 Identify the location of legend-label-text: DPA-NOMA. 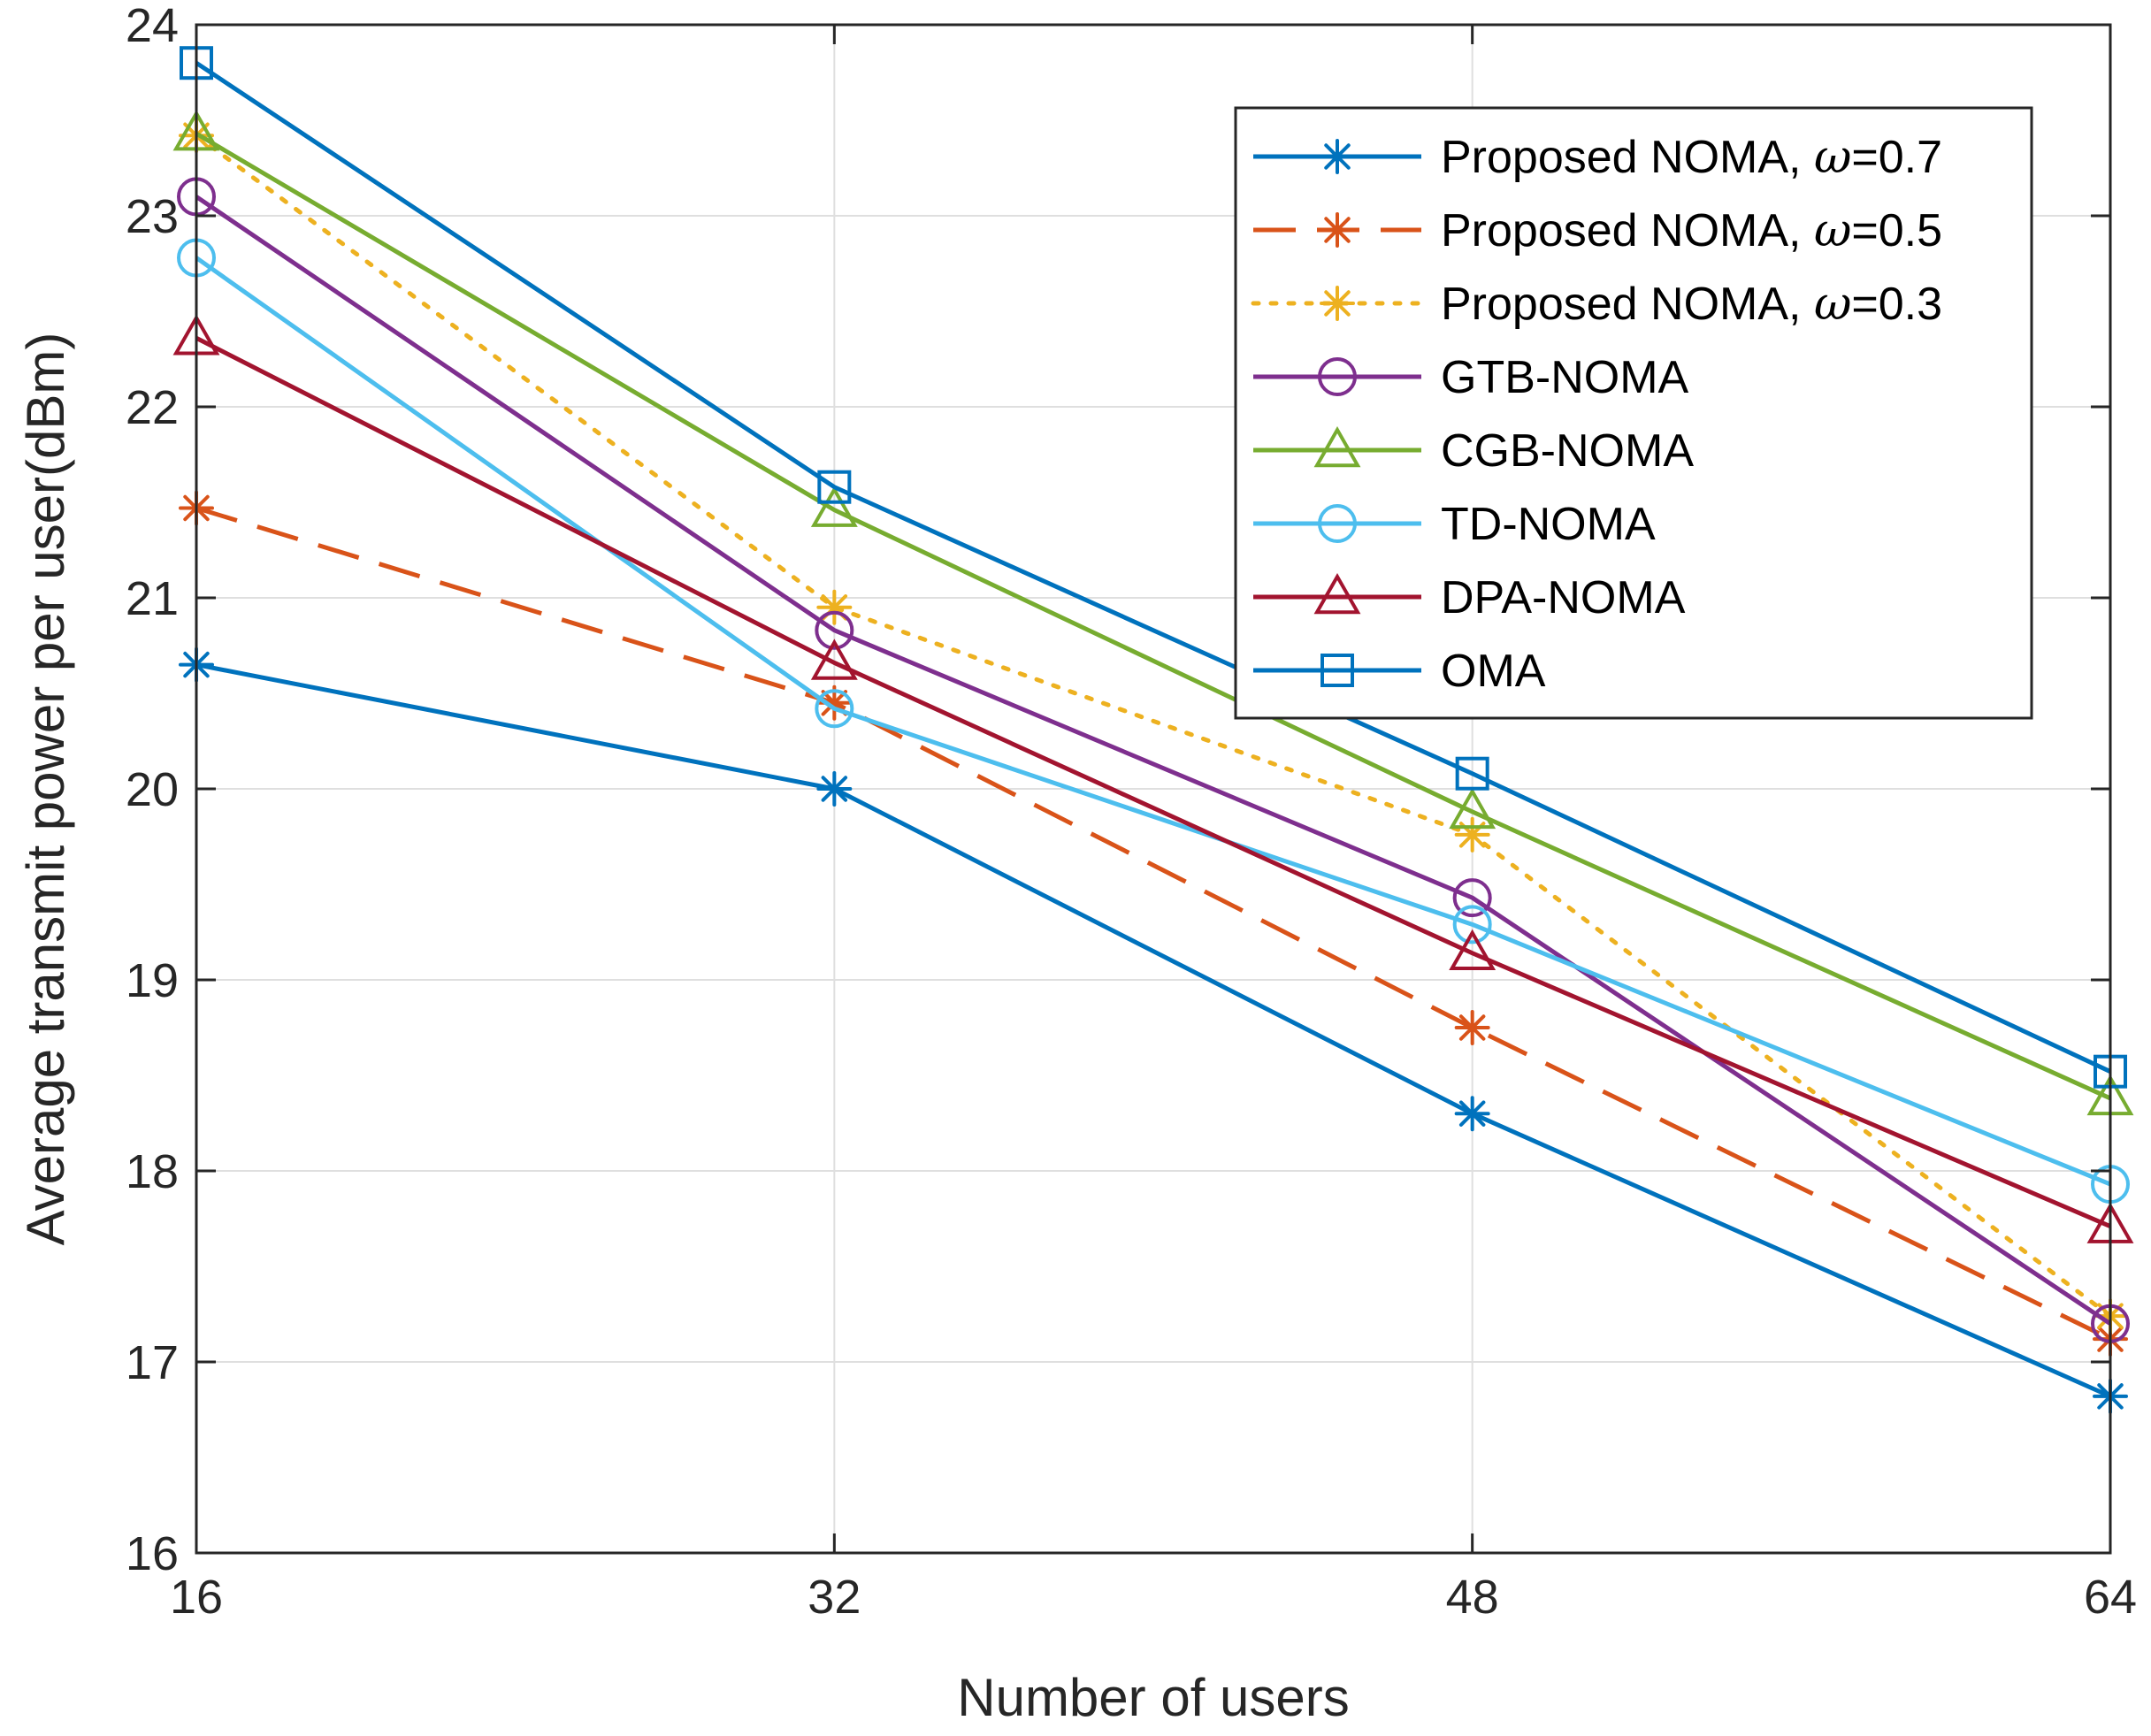
(1563, 597).